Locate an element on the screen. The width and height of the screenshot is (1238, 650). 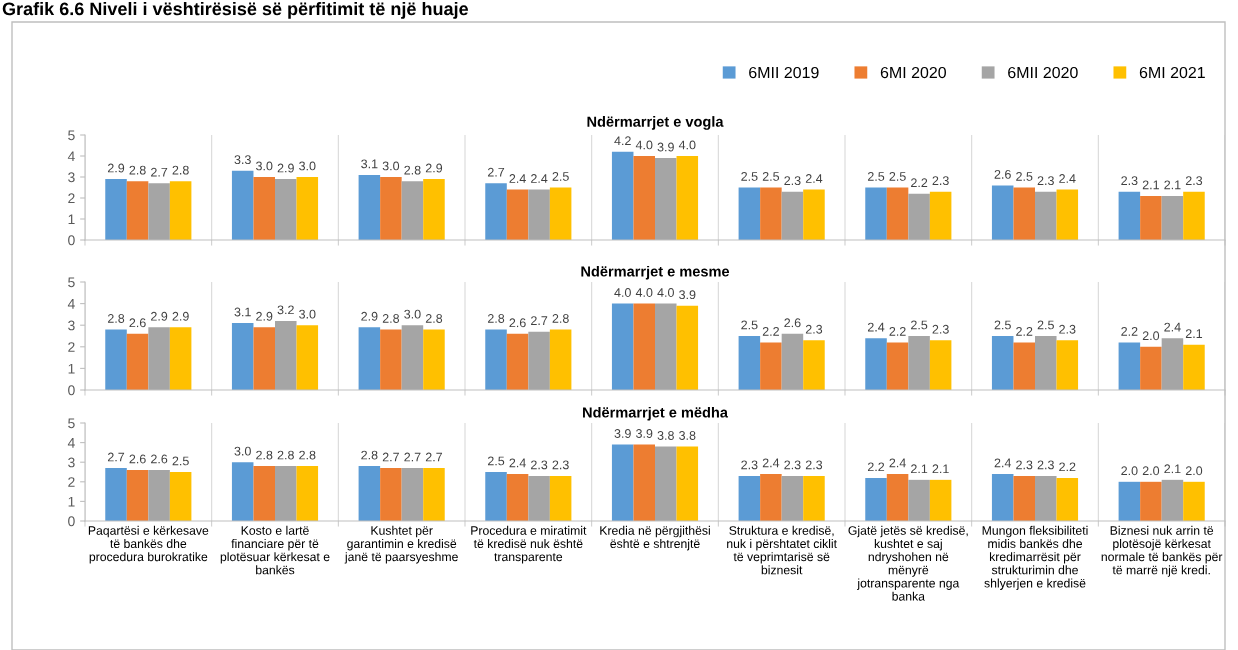
legend-label: 6MII 2020 is located at coordinates (1043, 72).